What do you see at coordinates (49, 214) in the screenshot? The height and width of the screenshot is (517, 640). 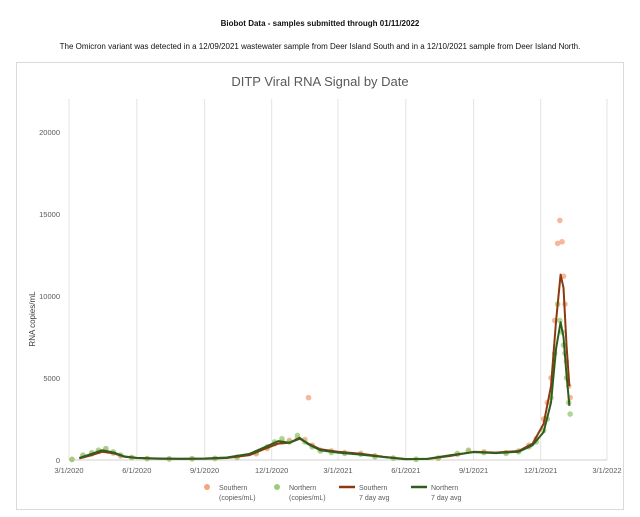 I see `y-tick-label: 15000` at bounding box center [49, 214].